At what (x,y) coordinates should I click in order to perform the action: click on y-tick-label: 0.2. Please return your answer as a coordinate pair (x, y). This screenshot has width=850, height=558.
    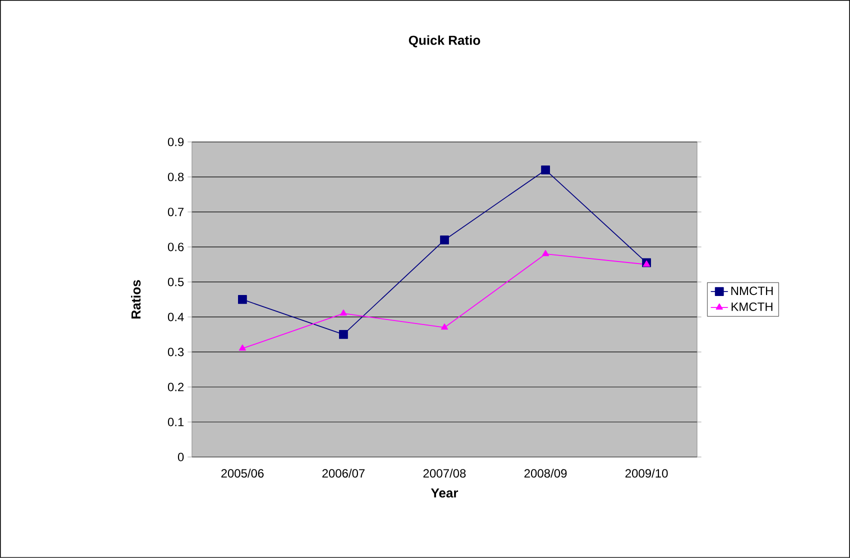
    Looking at the image, I should click on (176, 387).